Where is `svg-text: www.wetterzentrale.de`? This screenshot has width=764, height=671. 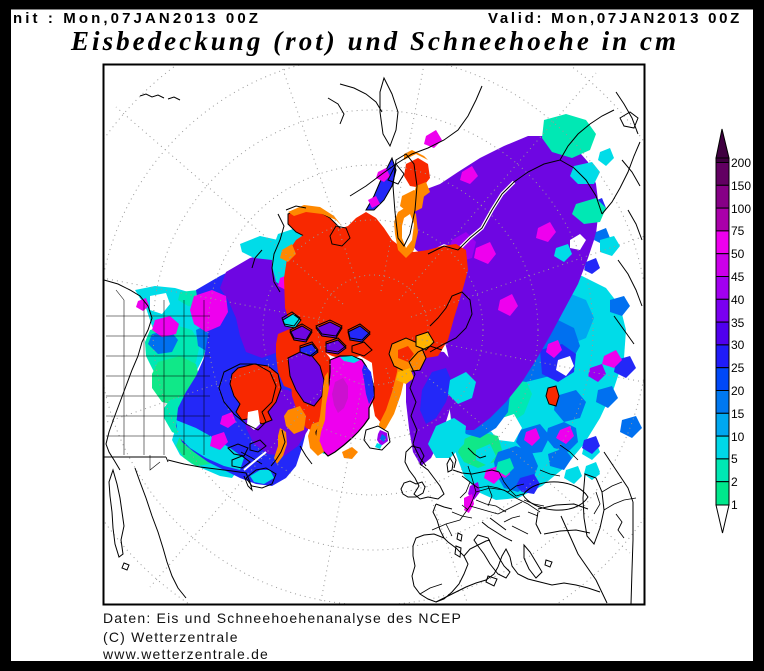
svg-text: www.wetterzentrale.de is located at coordinates (185, 654).